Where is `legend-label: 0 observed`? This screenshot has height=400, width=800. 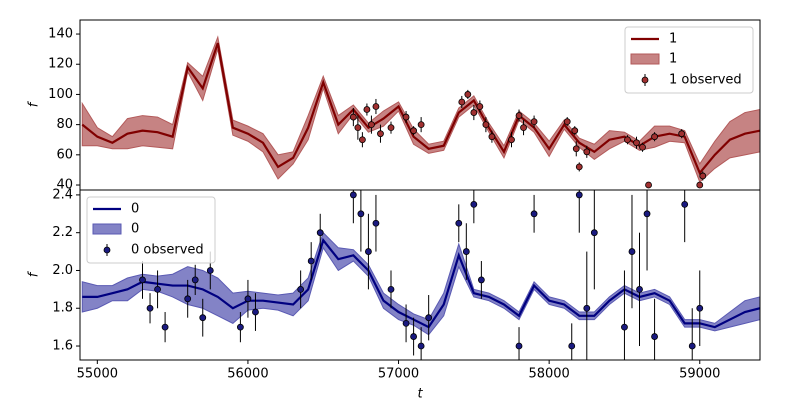 legend-label: 0 observed is located at coordinates (167, 250).